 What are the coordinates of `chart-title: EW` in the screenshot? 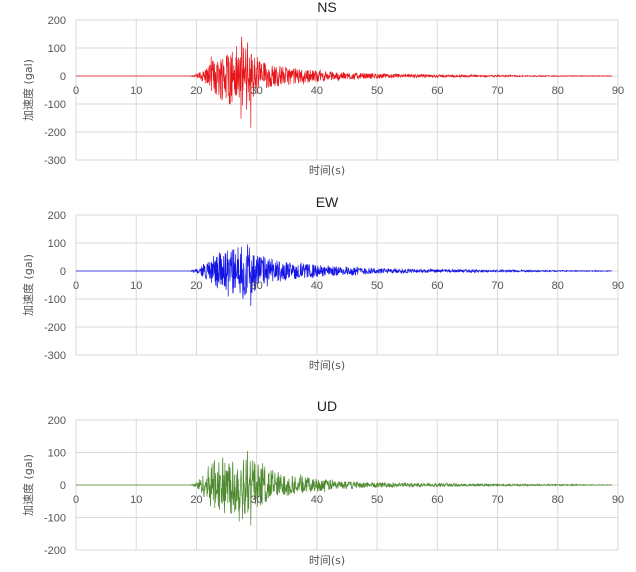 It's located at (327, 202).